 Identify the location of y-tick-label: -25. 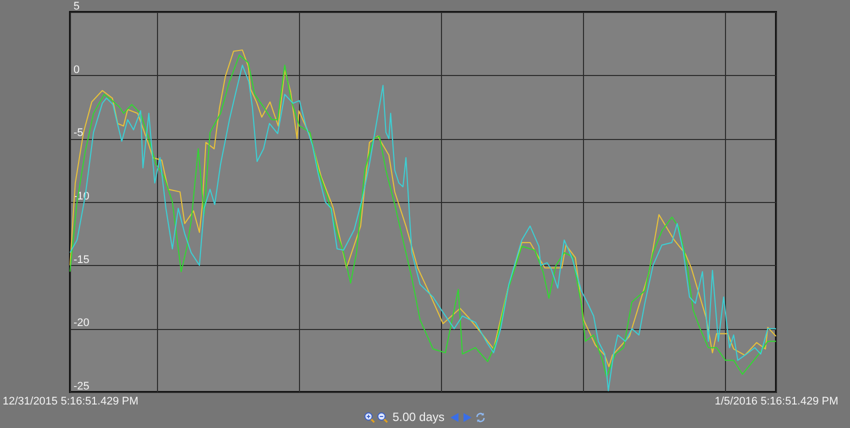
(82, 386).